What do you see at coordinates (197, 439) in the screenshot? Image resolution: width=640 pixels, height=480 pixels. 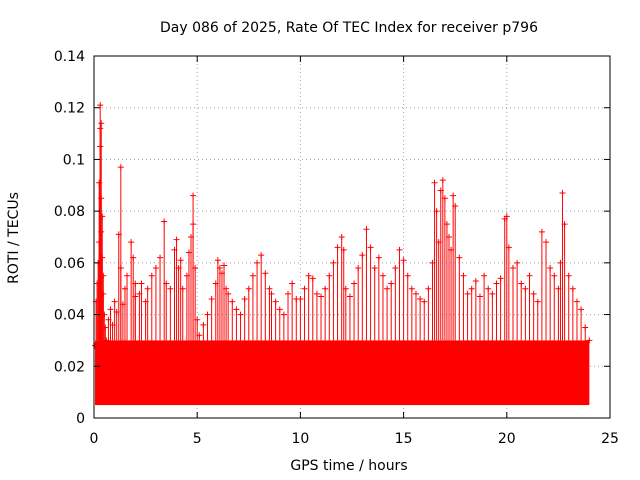 I see `x-tick-label: 5` at bounding box center [197, 439].